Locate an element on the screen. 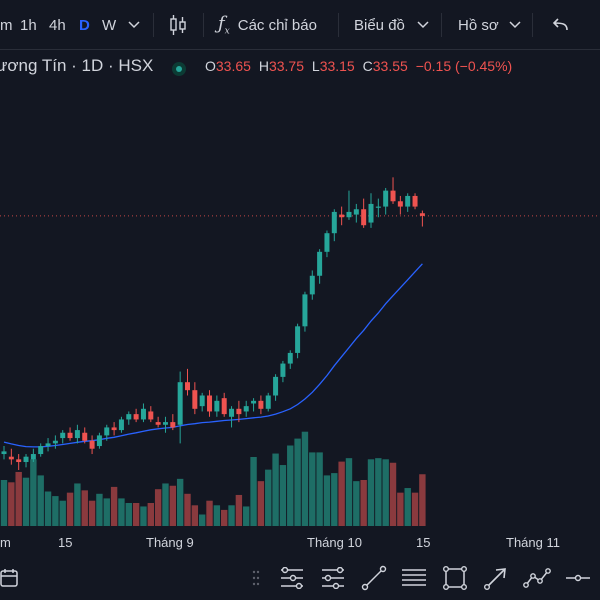 Image resolution: width=600 pixels, height=600 pixels. rectangle-icon is located at coordinates (455, 578).